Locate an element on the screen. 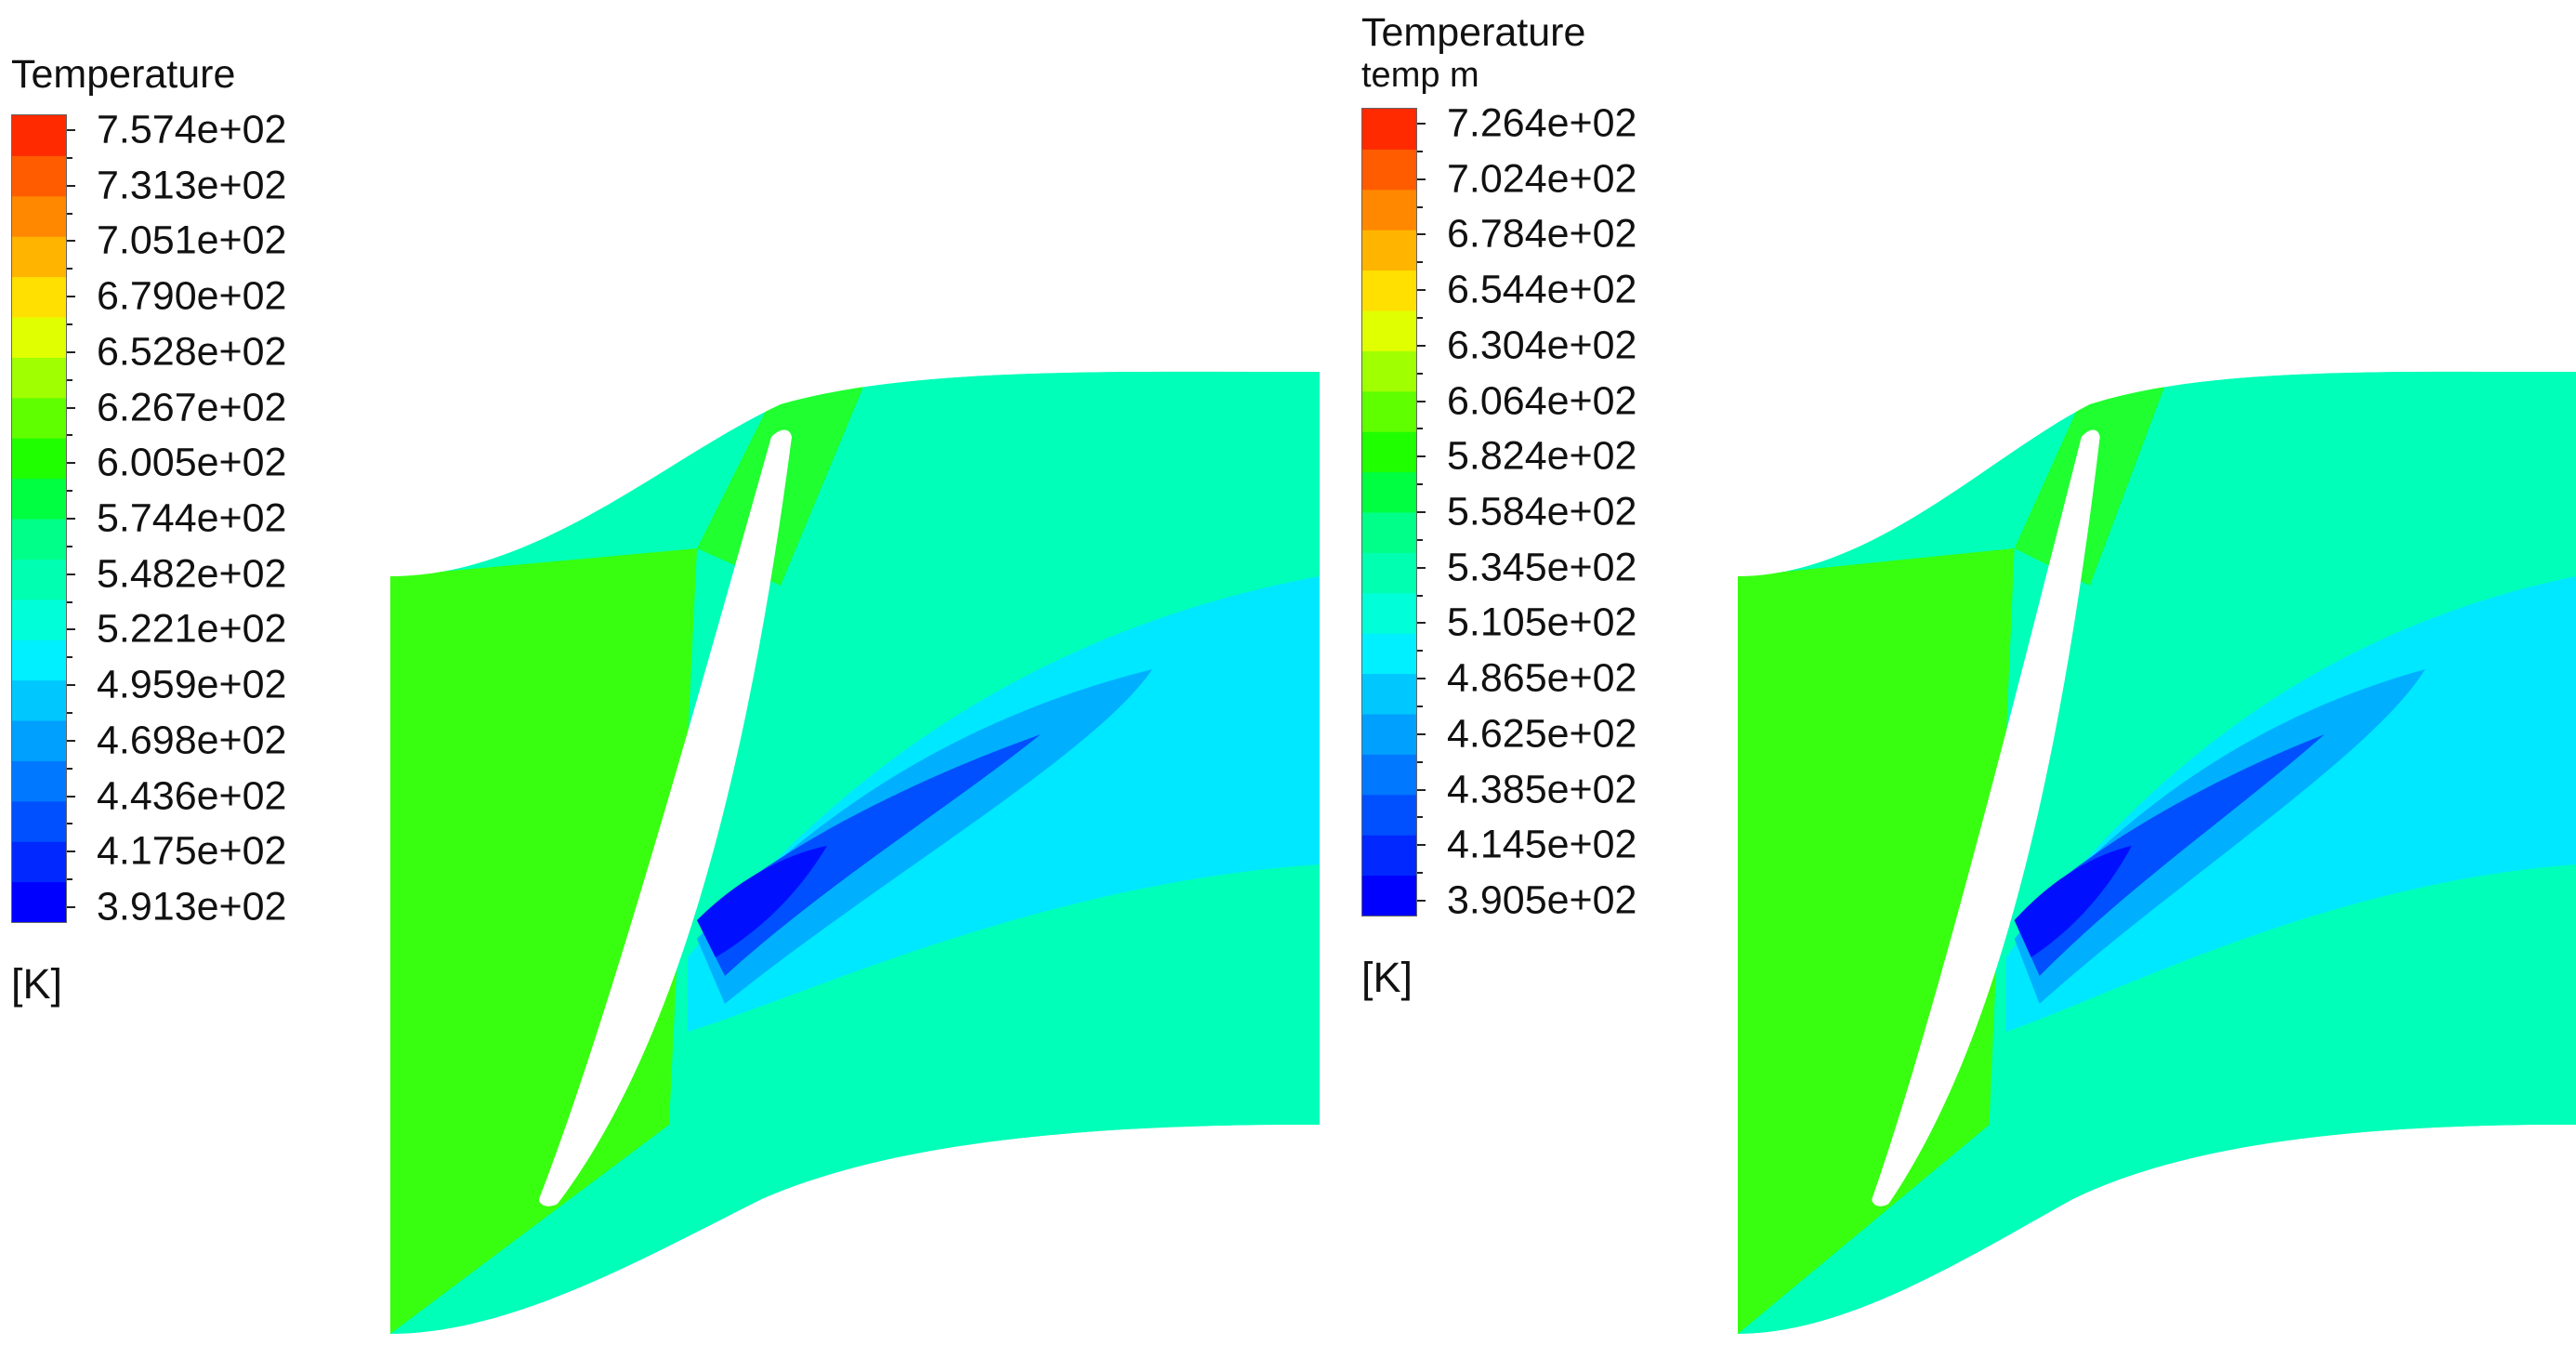 This screenshot has width=2576, height=1345. colorbar-tick-label: 4.175e+02 is located at coordinates (192, 851).